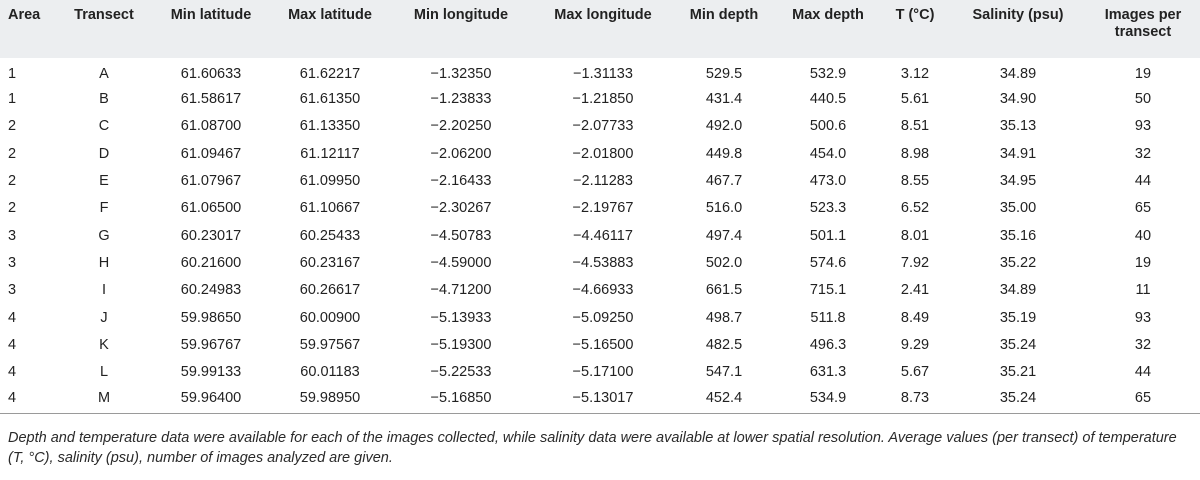 This screenshot has width=1200, height=480. Describe the element at coordinates (461, 317) in the screenshot. I see `table-cell: −5.13933` at that location.